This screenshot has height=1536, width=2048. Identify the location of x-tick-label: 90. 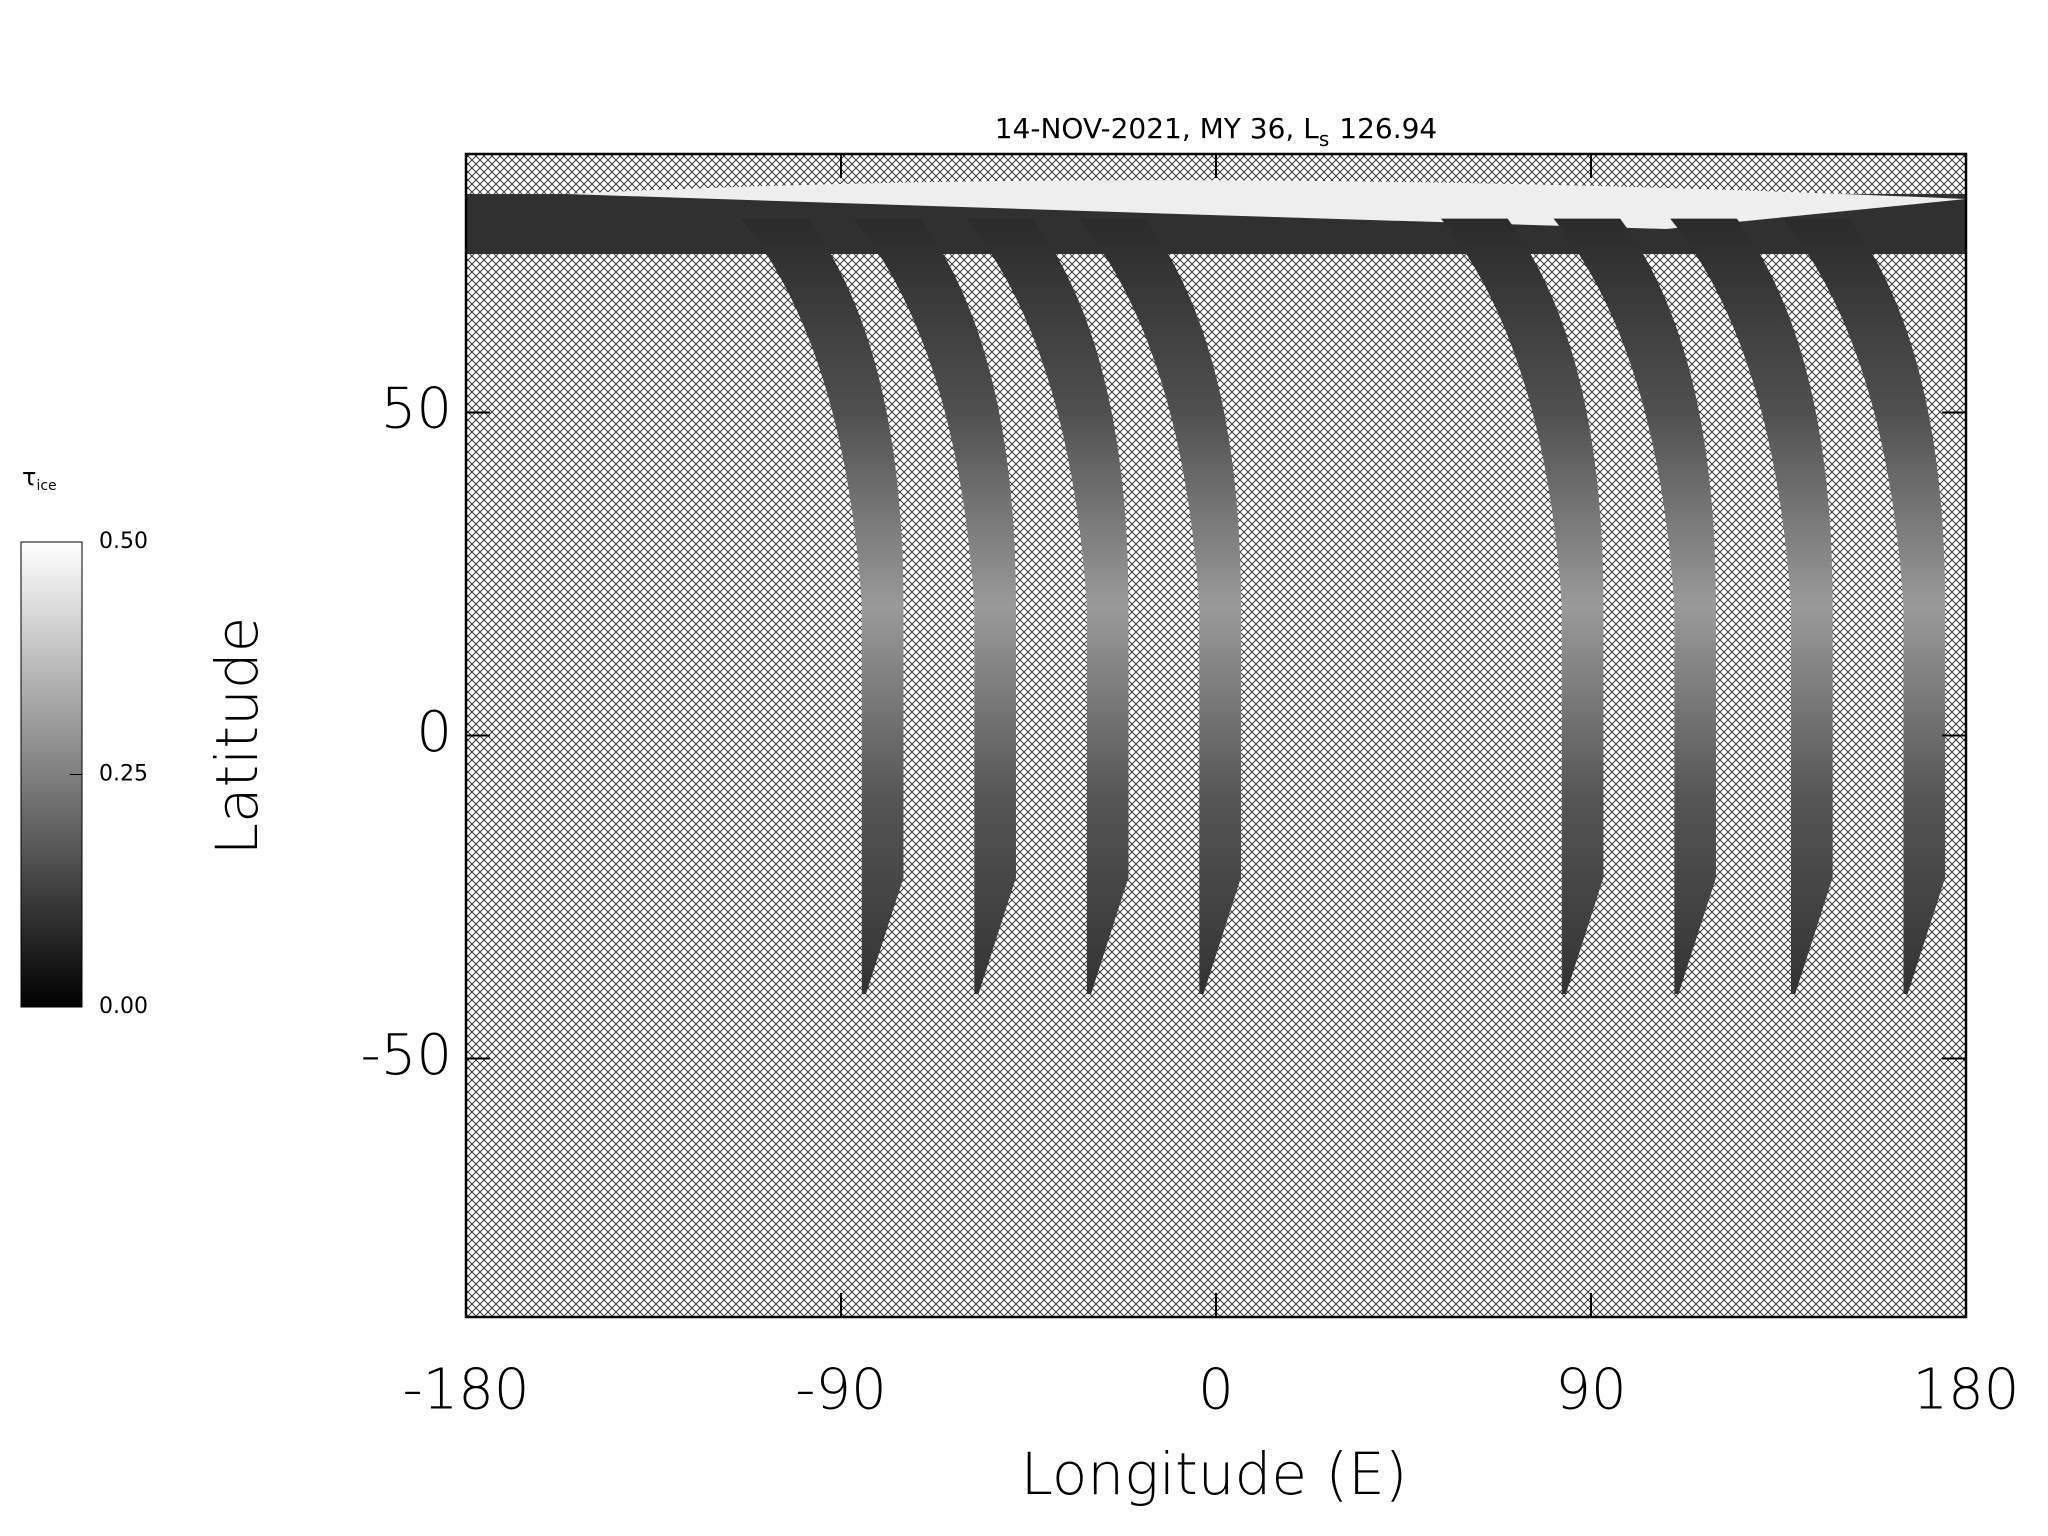
(1590, 1389).